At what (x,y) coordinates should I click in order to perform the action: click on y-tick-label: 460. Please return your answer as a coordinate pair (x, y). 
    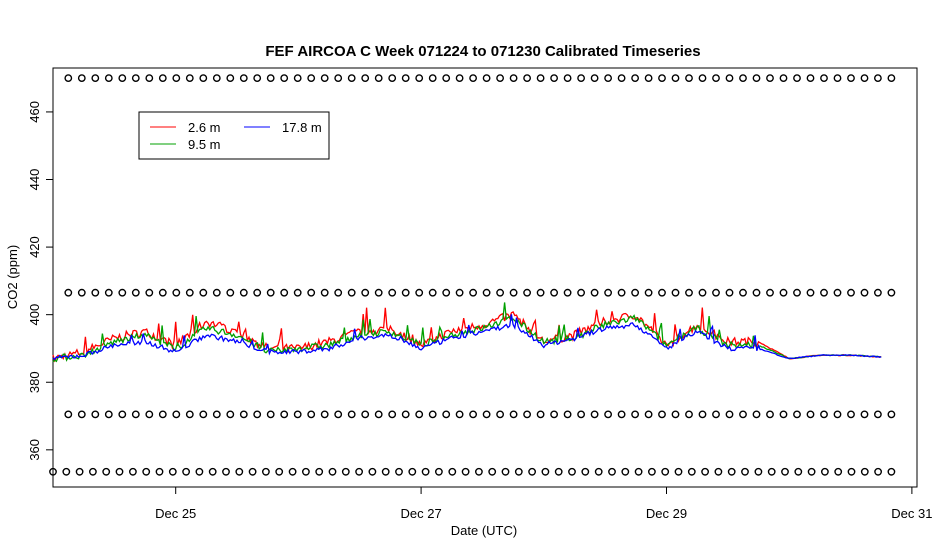
    Looking at the image, I should click on (34, 112).